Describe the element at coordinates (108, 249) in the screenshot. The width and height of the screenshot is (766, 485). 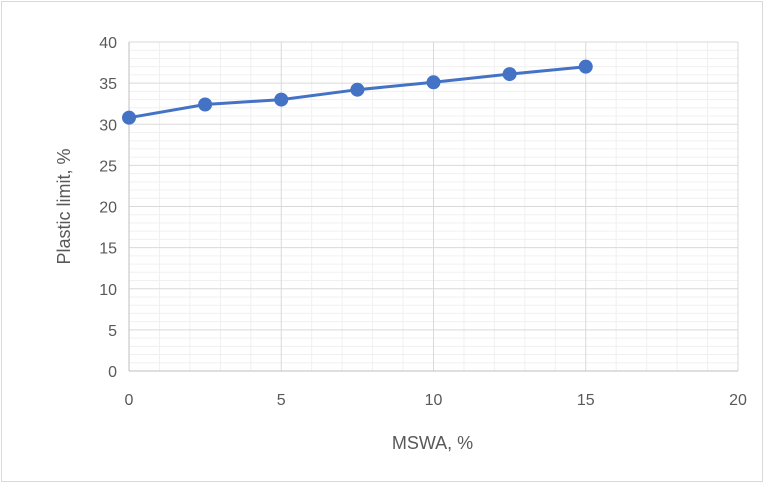
I see `y-tick-label: 15` at that location.